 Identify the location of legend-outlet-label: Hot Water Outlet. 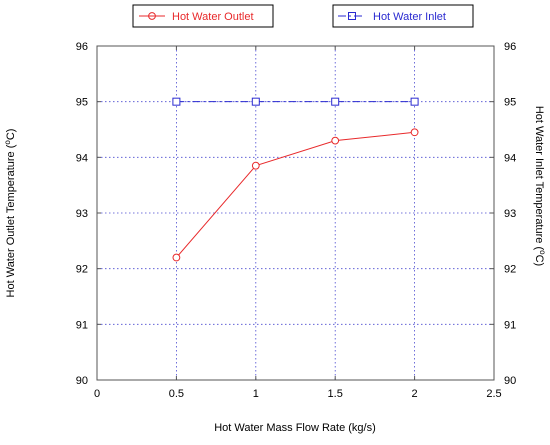
(213, 17).